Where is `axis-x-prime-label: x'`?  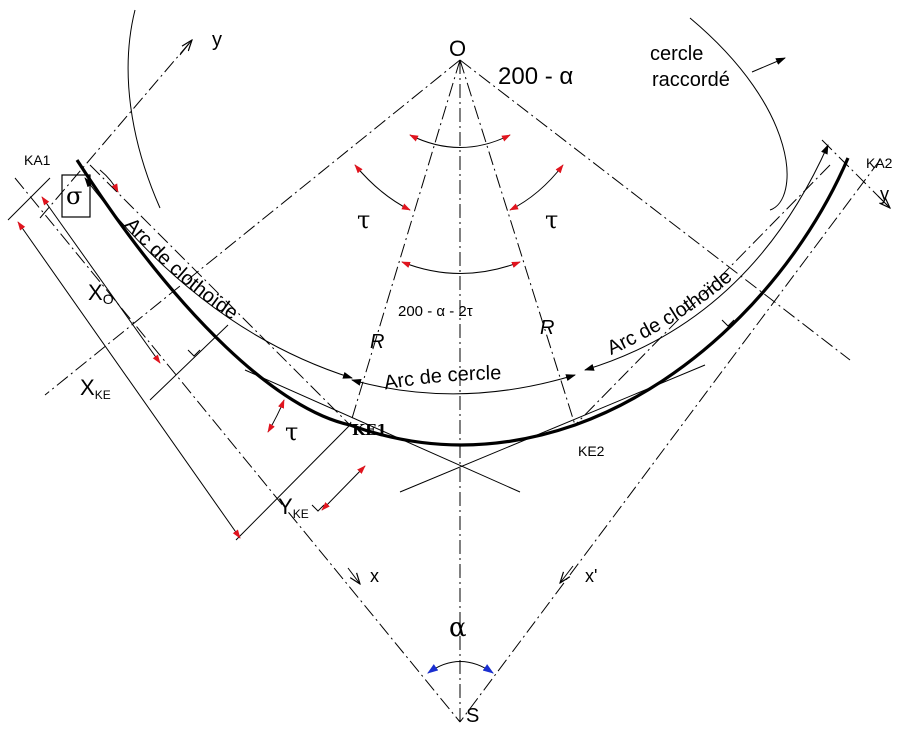
axis-x-prime-label: x' is located at coordinates (591, 576).